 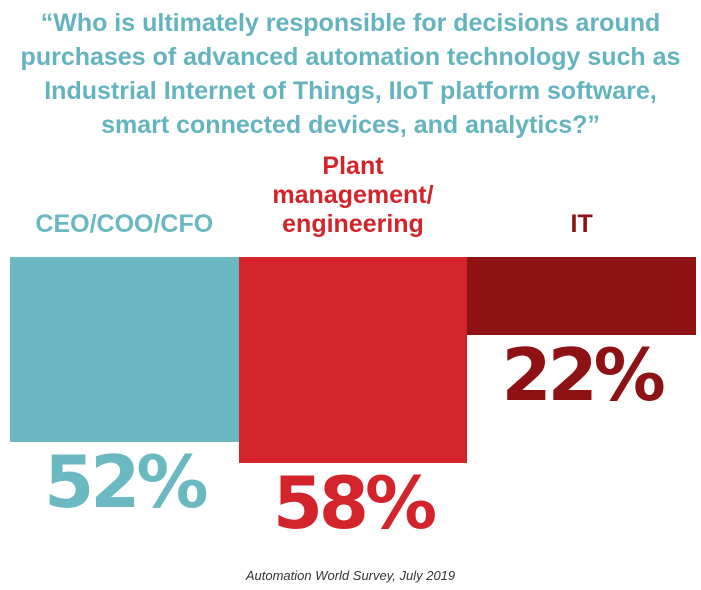 I want to click on category-label-ceo-coo-cfo: CEO/COO/CFO, so click(x=124, y=224).